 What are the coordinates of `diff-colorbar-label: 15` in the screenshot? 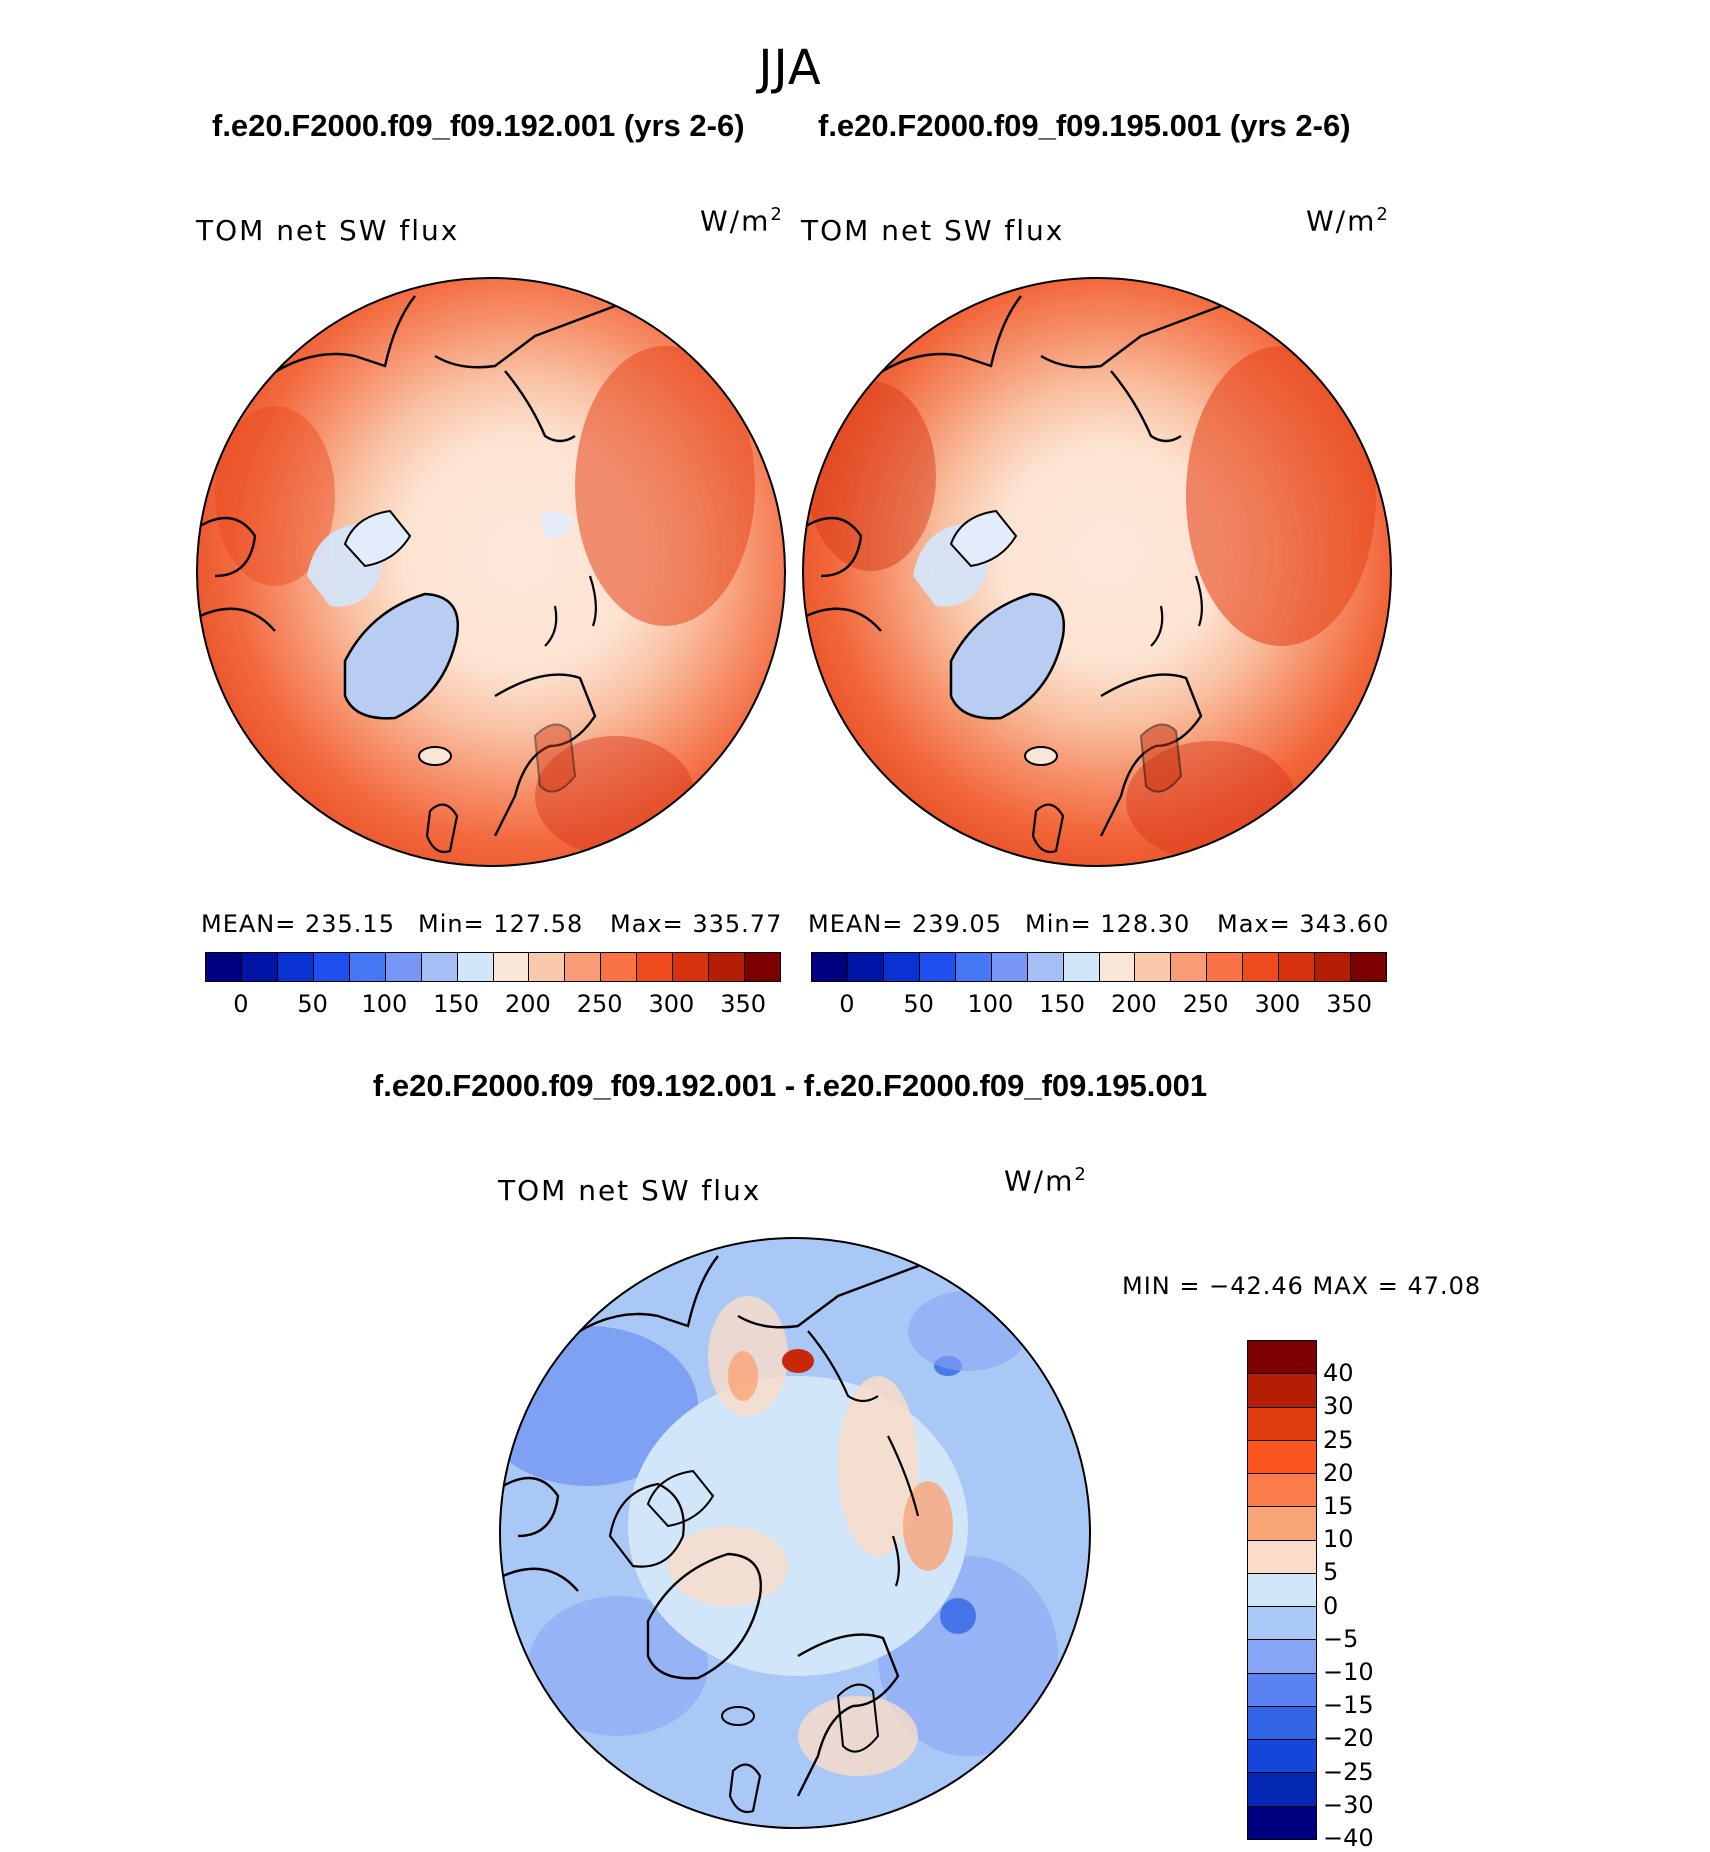 It's located at (1338, 1506).